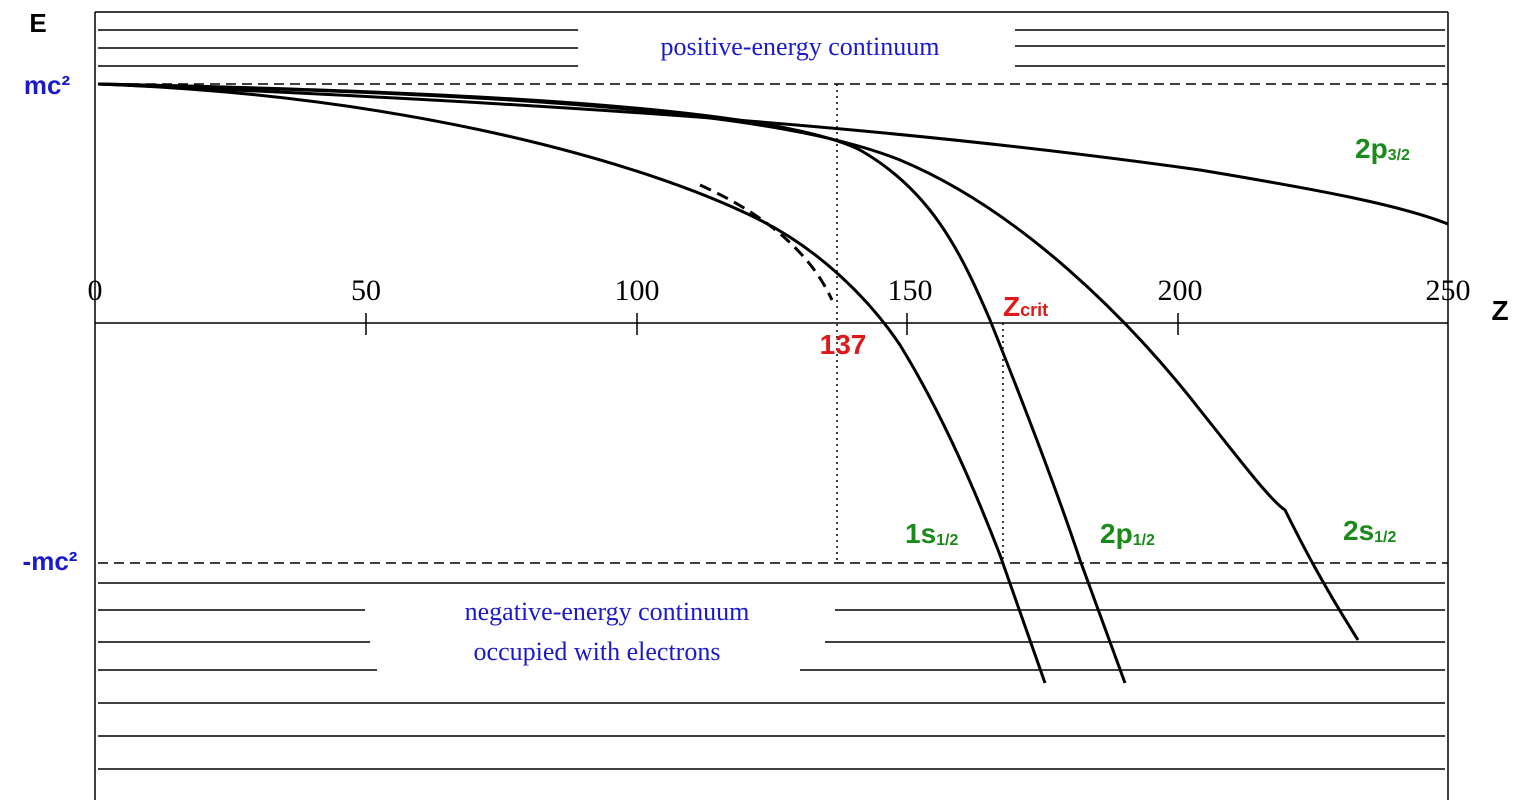  What do you see at coordinates (1358, 530) in the screenshot?
I see `level-main: 2s` at bounding box center [1358, 530].